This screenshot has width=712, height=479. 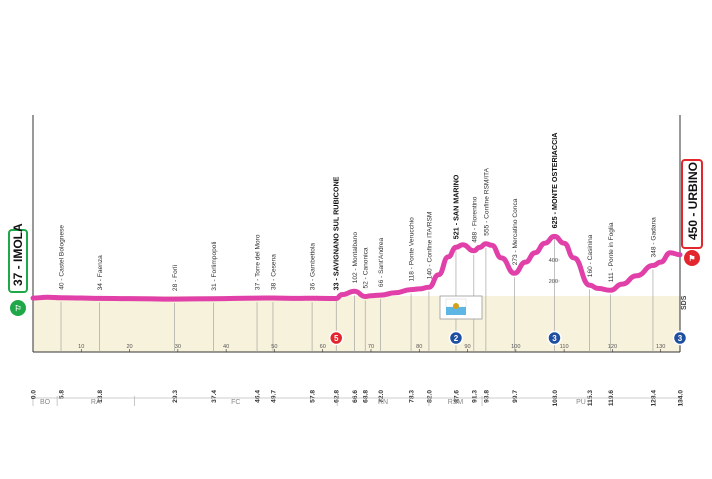 I want to click on region-label: RSM, so click(x=456, y=402).